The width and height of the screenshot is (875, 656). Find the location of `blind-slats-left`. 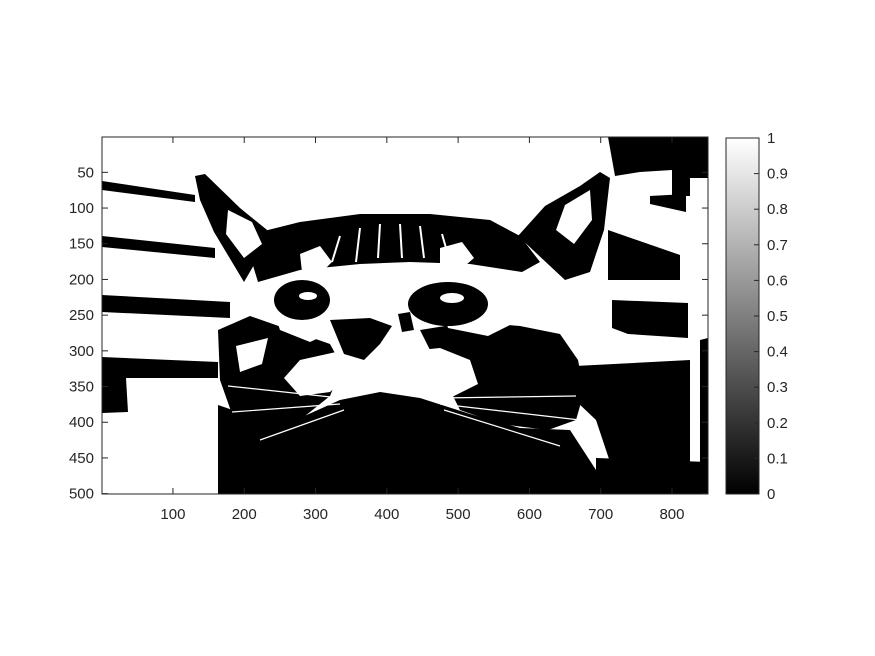

blind-slats-left is located at coordinates (166, 297).